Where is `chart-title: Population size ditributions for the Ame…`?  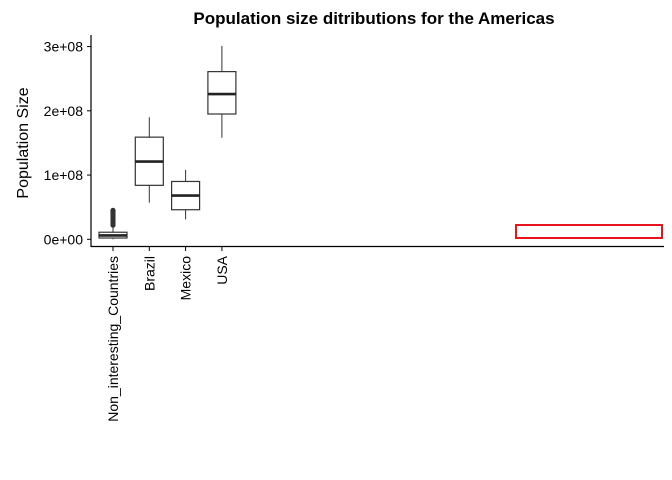
chart-title: Population size ditributions for the Ame… is located at coordinates (373, 18).